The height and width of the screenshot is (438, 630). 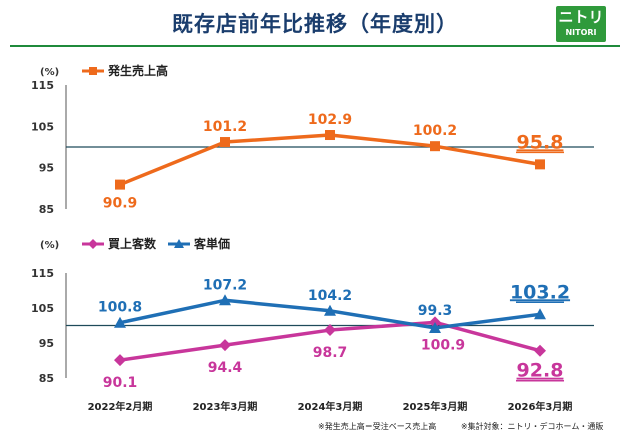 I want to click on footnote-scope: ※集計対象：ニトリ・デコホーム・通販, so click(x=532, y=426).